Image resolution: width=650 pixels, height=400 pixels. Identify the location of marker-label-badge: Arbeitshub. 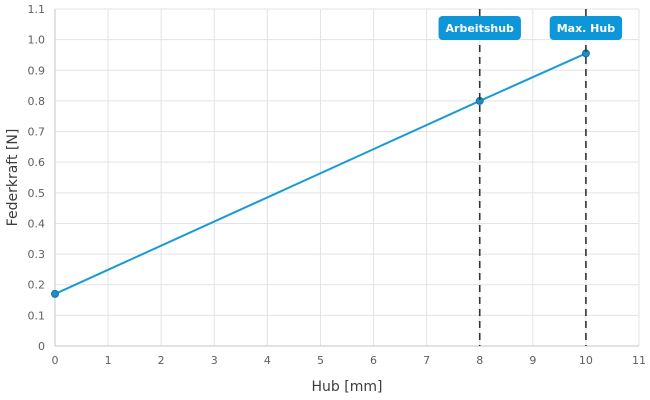
(479, 28).